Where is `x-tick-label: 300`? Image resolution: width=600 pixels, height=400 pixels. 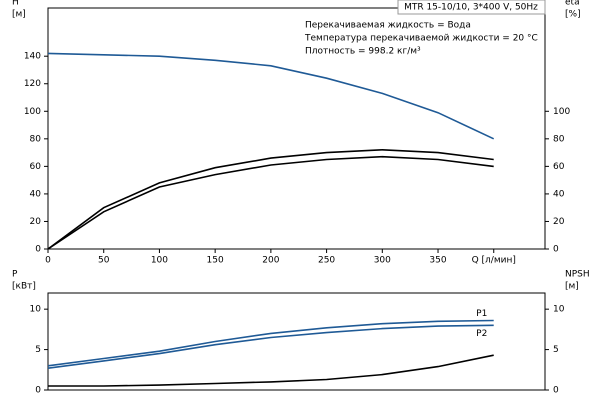
x-tick-label: 300 is located at coordinates (382, 261).